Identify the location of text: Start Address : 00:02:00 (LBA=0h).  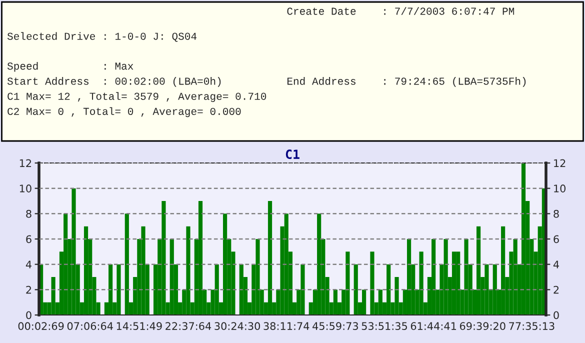
(114, 82).